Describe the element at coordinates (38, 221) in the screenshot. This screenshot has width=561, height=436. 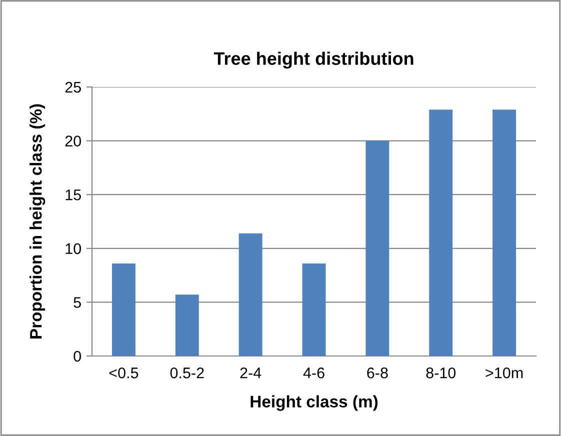
I see `y-axis-title: Proportion in height class (%)` at that location.